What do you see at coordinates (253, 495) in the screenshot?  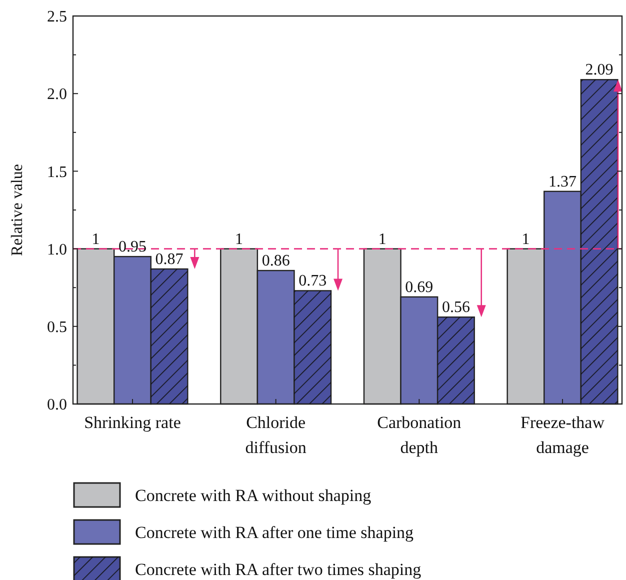 I see `legend-label: Concrete with RA without shaping` at bounding box center [253, 495].